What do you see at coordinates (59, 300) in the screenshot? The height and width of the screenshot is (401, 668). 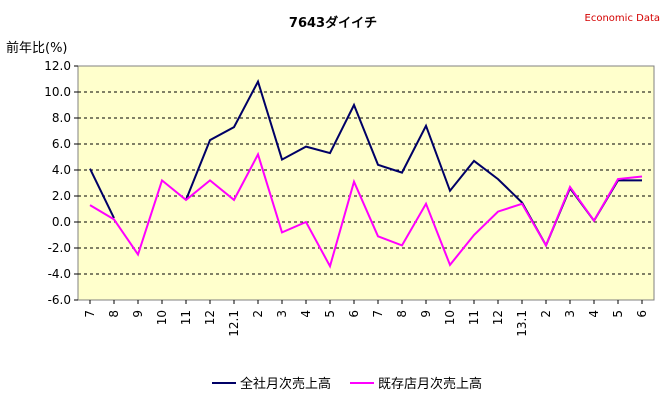 I see `y-tick-label: -6.0` at bounding box center [59, 300].